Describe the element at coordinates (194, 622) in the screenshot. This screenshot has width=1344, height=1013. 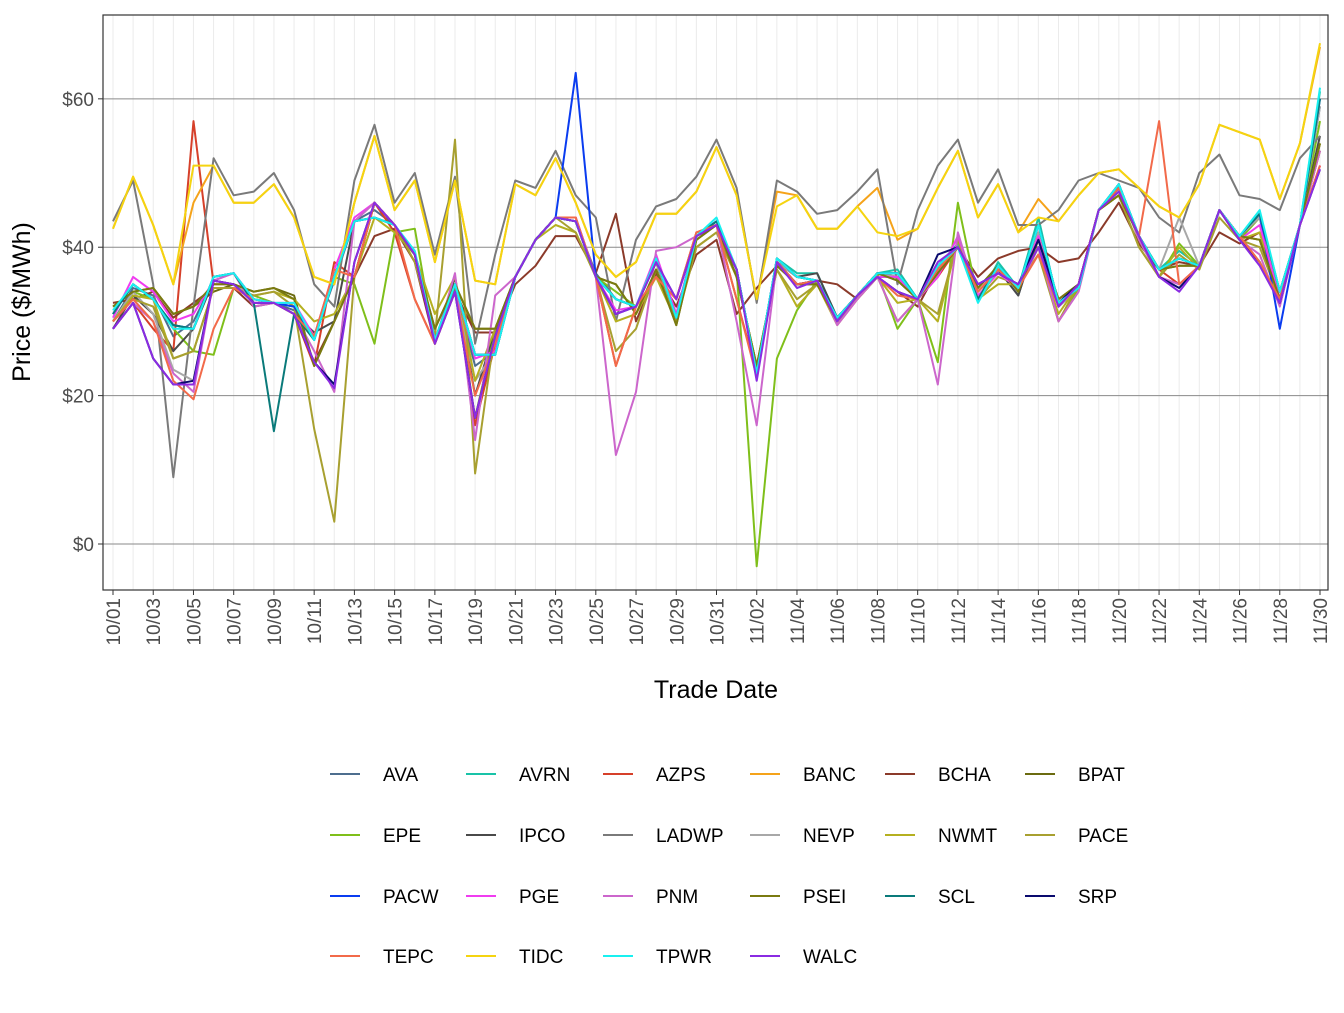
I see `x-tick-label: 10/05` at that location.